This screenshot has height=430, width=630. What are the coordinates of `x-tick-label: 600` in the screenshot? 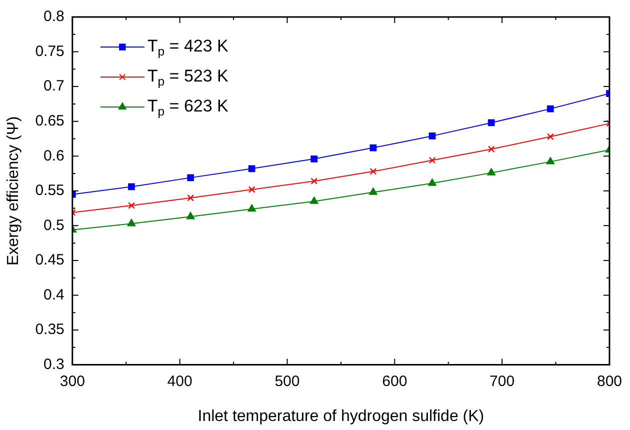 It's located at (395, 381).